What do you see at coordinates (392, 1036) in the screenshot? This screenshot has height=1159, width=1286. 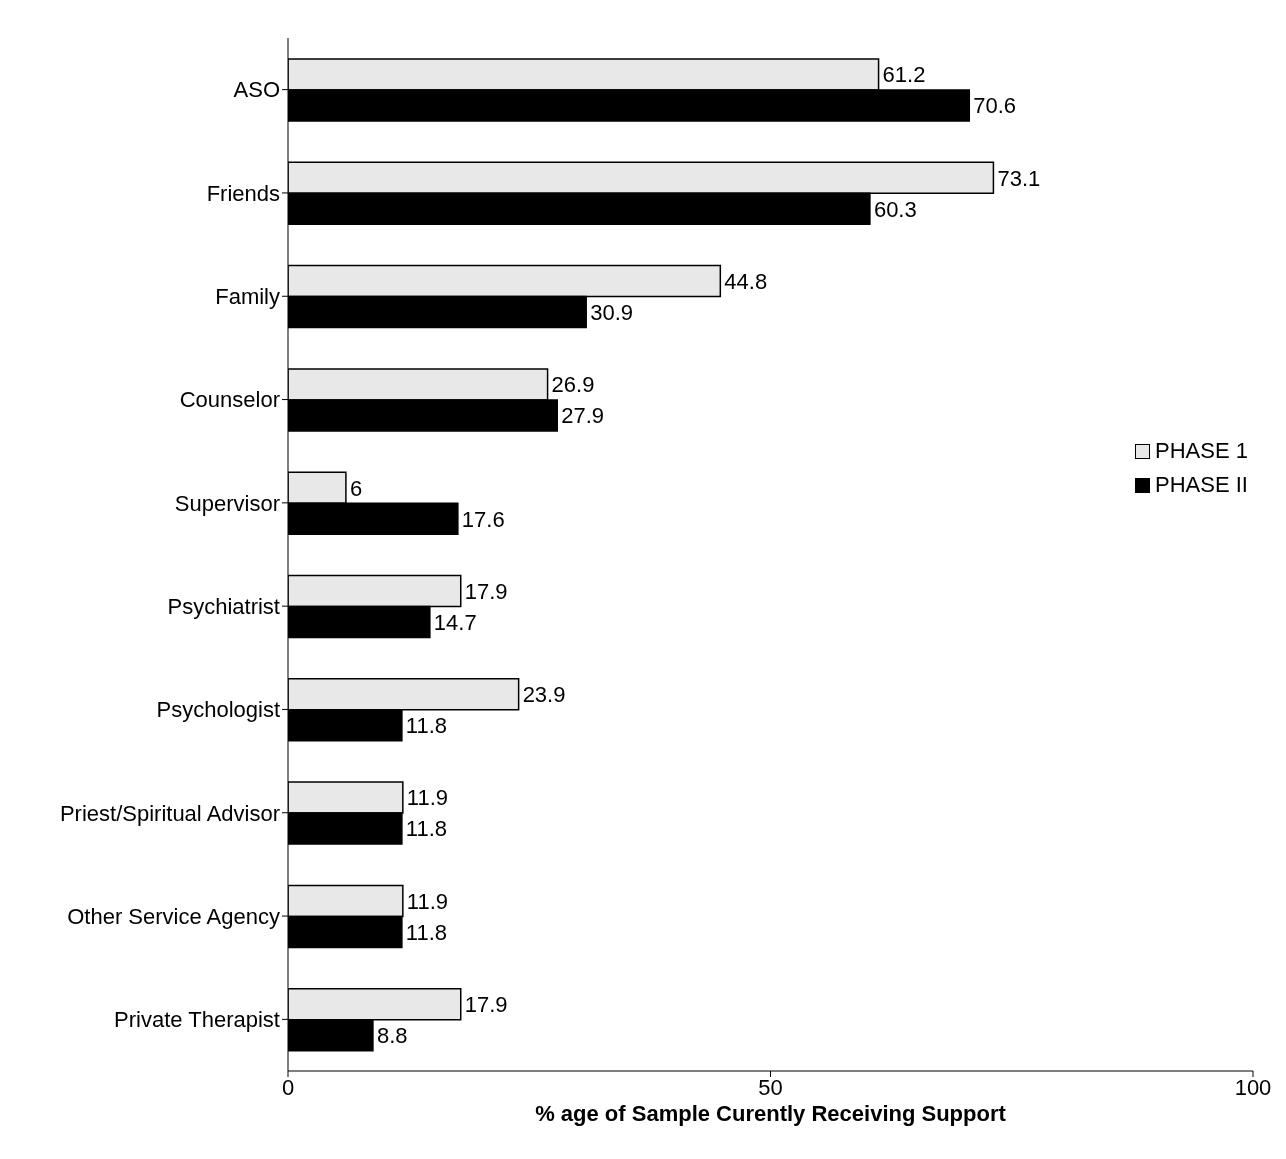 I see `data-label: 8.8` at bounding box center [392, 1036].